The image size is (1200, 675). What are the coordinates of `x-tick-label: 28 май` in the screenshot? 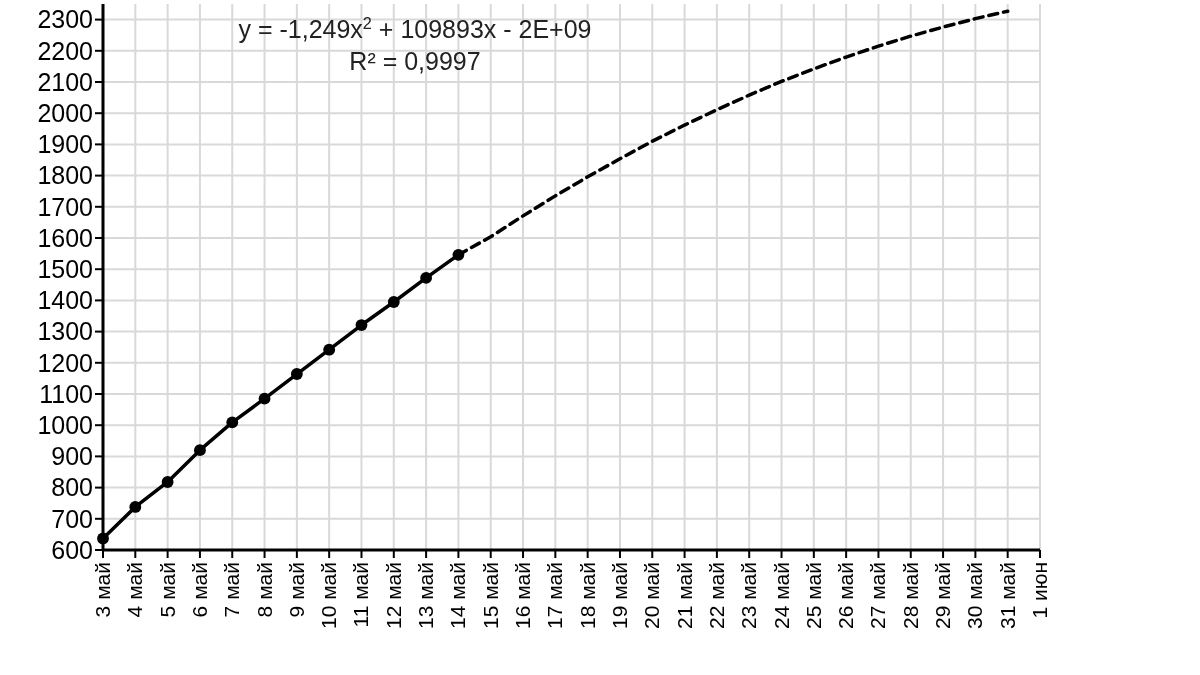 It's located at (910, 596).